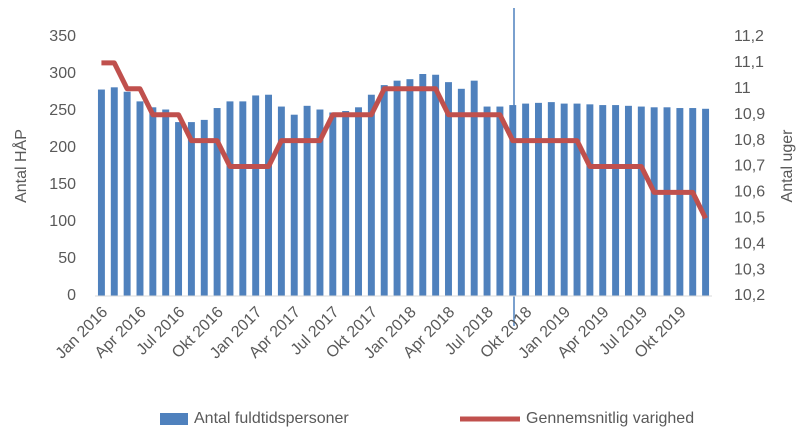 This screenshot has height=432, width=802. I want to click on y-tick-label: 50, so click(67, 258).